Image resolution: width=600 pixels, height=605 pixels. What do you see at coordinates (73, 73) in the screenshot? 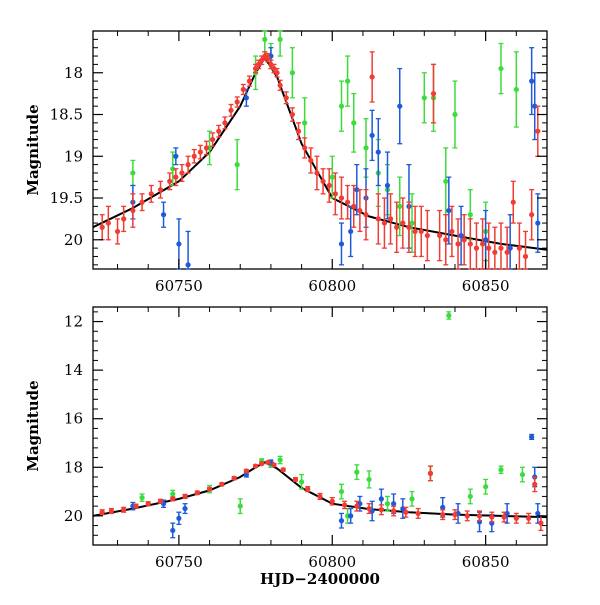
I see `top-y-tick-label: 18` at bounding box center [73, 73].